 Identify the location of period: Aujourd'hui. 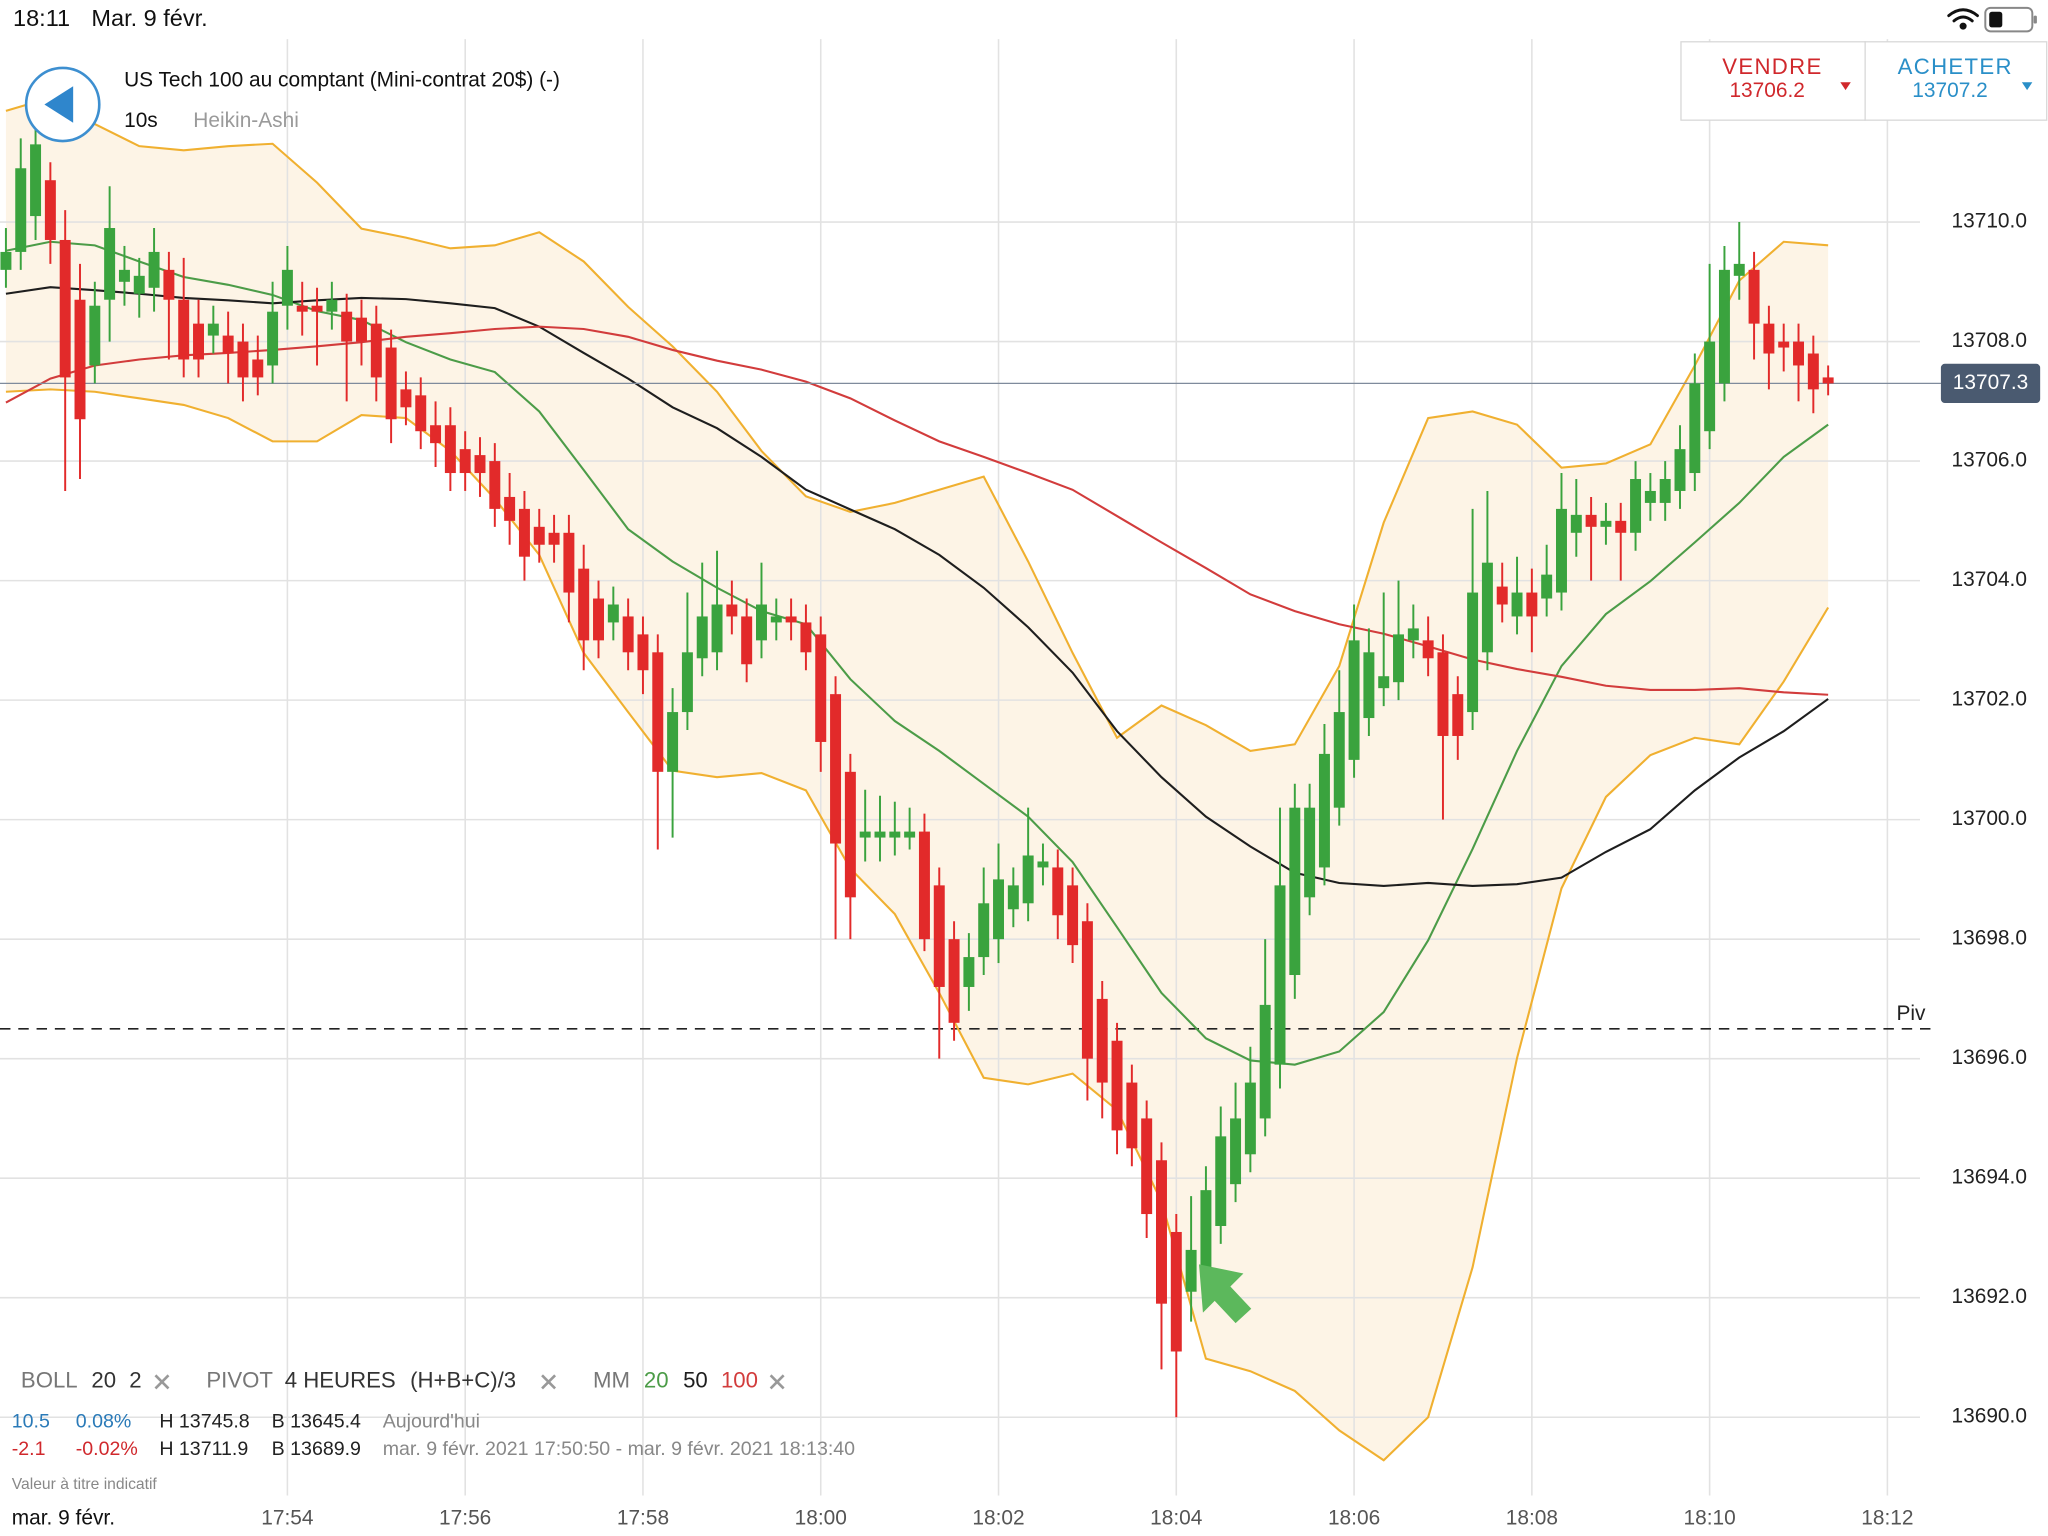
(431, 1422).